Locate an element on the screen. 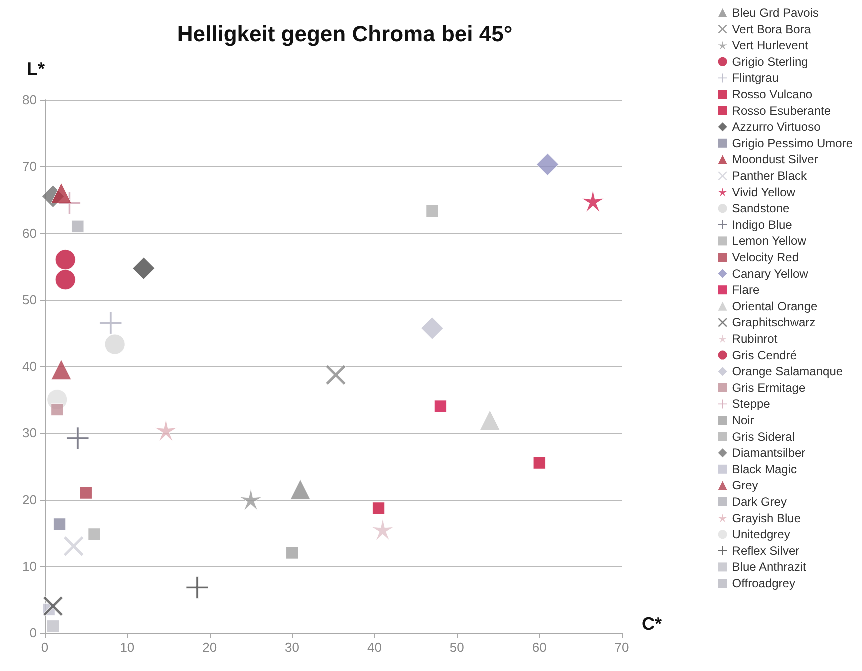 This screenshot has height=671, width=862. y-tick-label: 0 is located at coordinates (33, 633).